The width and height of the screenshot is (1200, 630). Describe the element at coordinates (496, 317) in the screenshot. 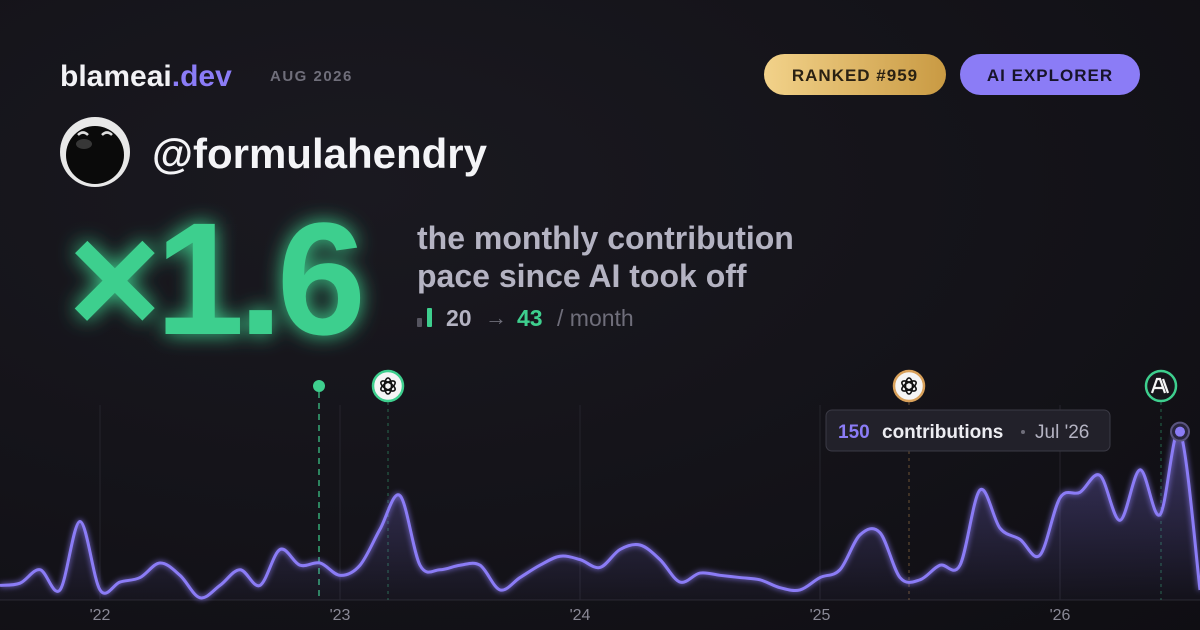

I see `pace-arrow: →` at that location.